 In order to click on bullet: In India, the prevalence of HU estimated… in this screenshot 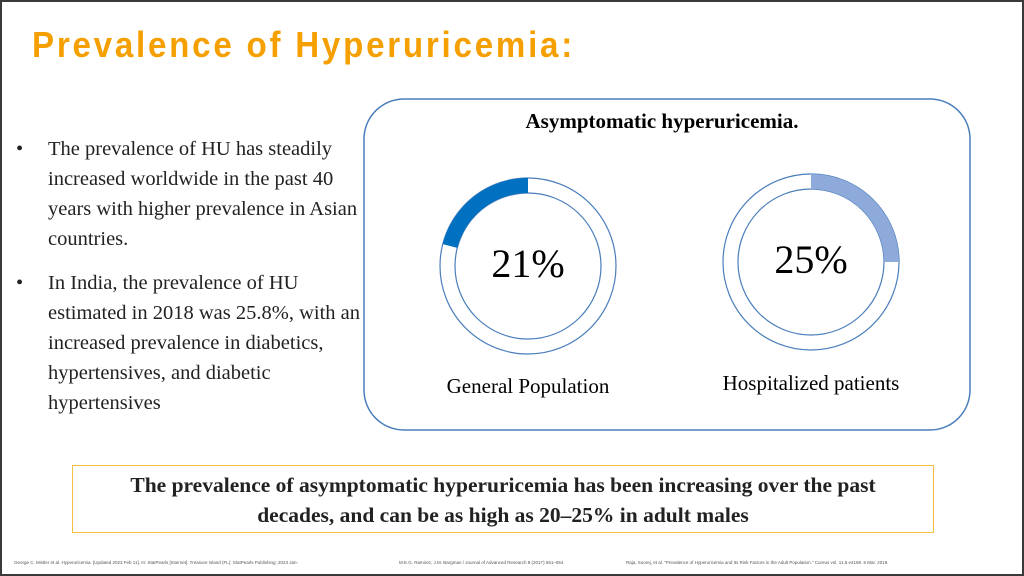, I will do `click(191, 343)`.